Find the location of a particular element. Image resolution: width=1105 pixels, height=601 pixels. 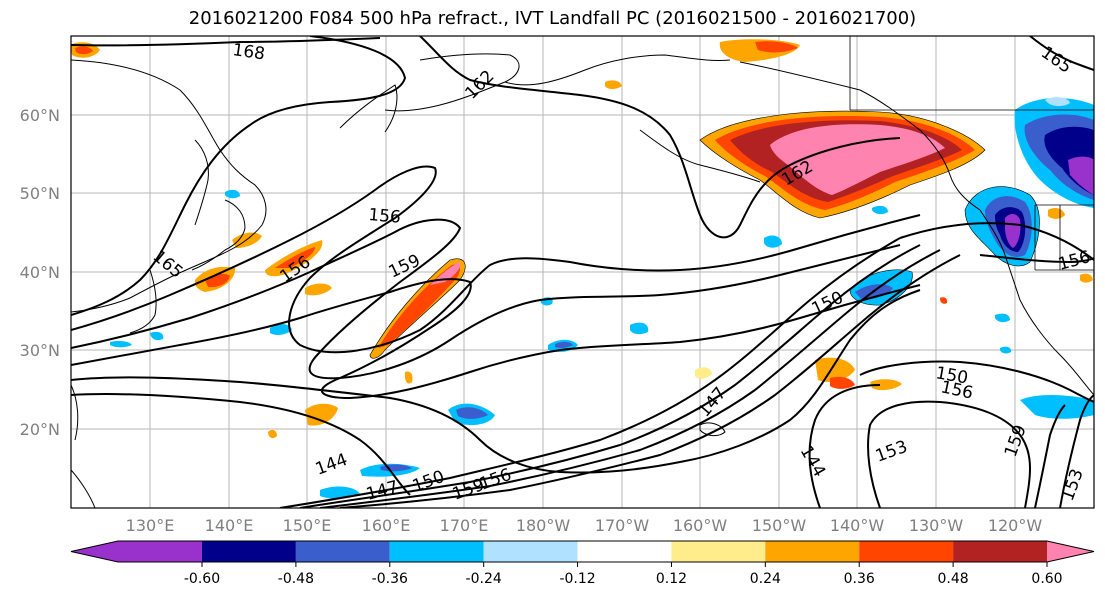

lon-label: 140°E is located at coordinates (229, 525).